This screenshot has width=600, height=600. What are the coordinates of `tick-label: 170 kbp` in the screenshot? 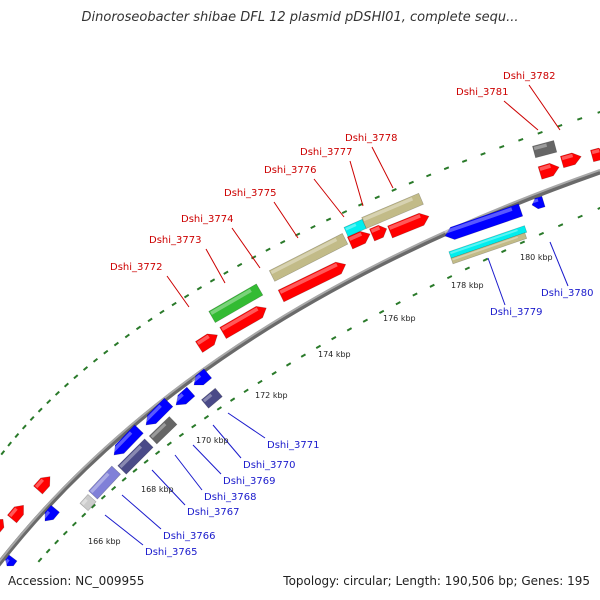 It's located at (212, 440).